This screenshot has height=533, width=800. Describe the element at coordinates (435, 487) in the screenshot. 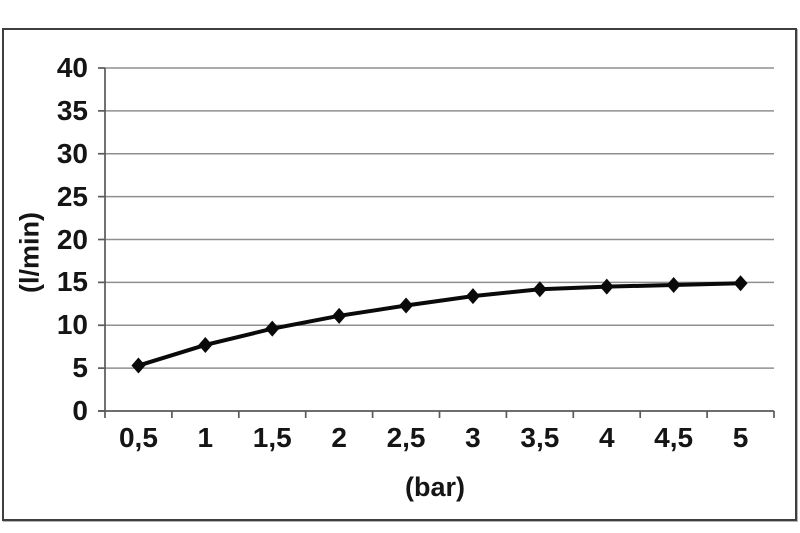

I see `x-axis-title: (bar)` at that location.